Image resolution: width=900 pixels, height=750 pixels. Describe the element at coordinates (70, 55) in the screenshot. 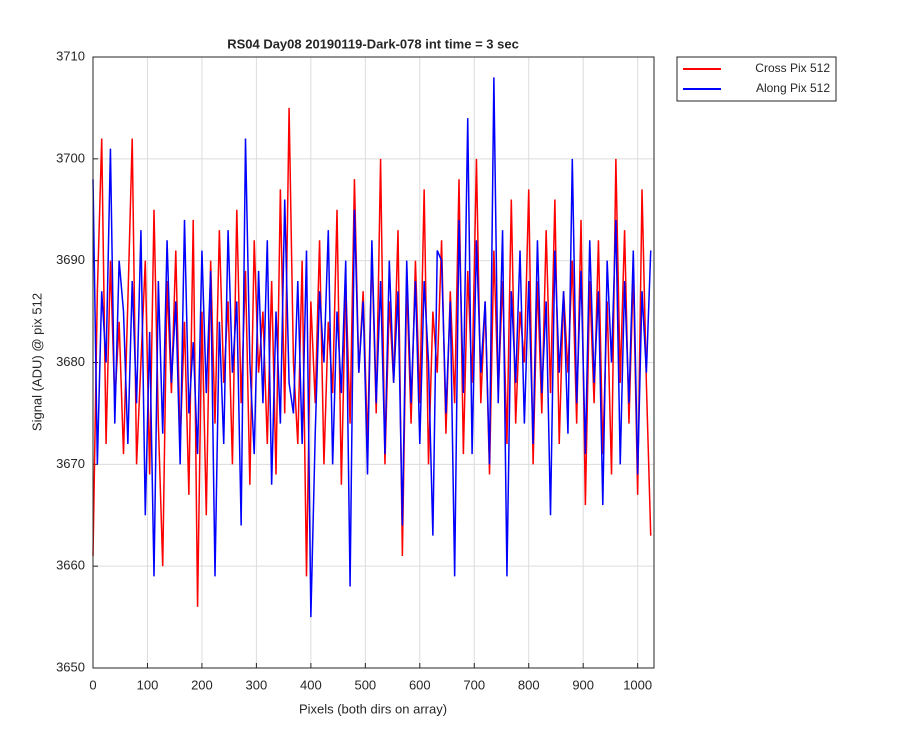

I see `y-tick-label: 3710` at that location.